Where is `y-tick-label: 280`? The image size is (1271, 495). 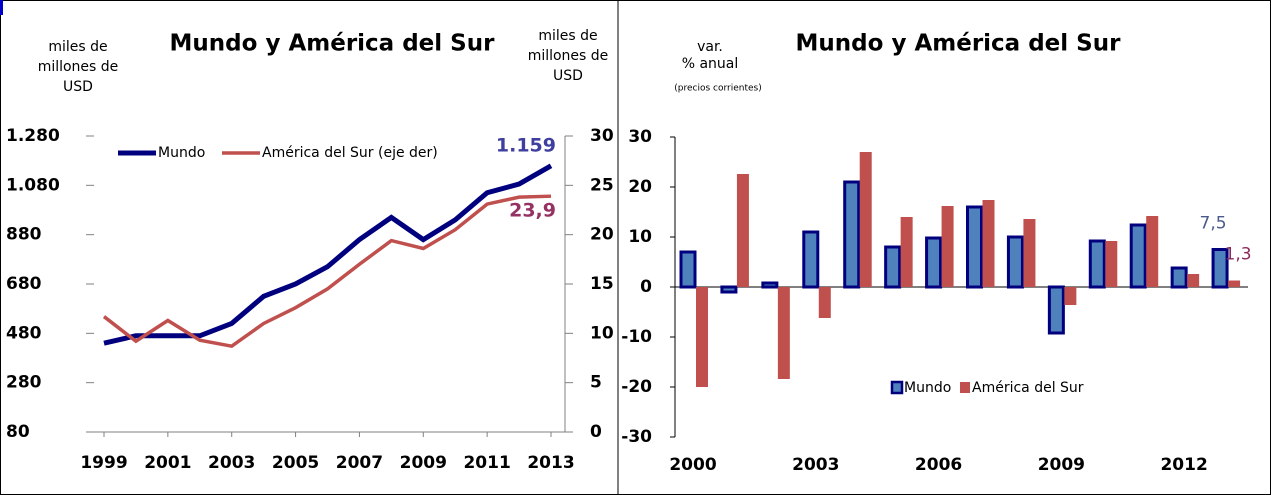 y-tick-label: 280 is located at coordinates (24, 383).